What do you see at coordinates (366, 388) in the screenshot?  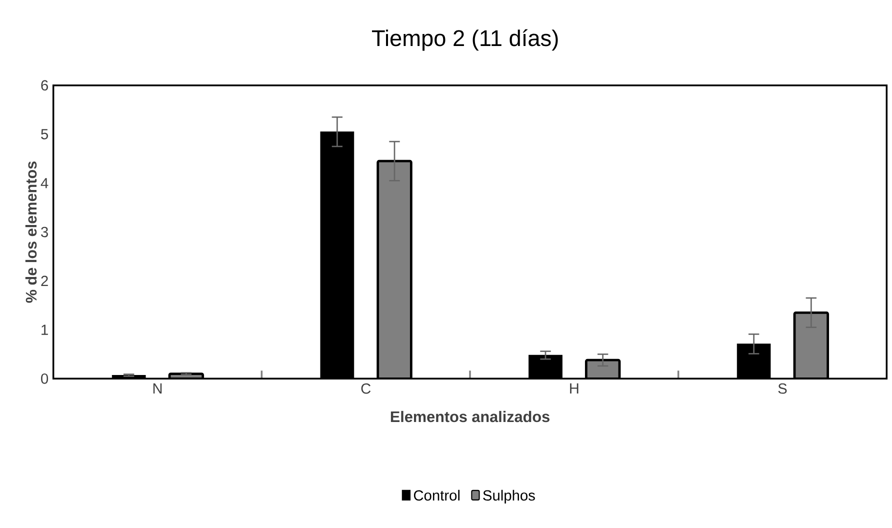 I see `x-tick-label: C` at bounding box center [366, 388].